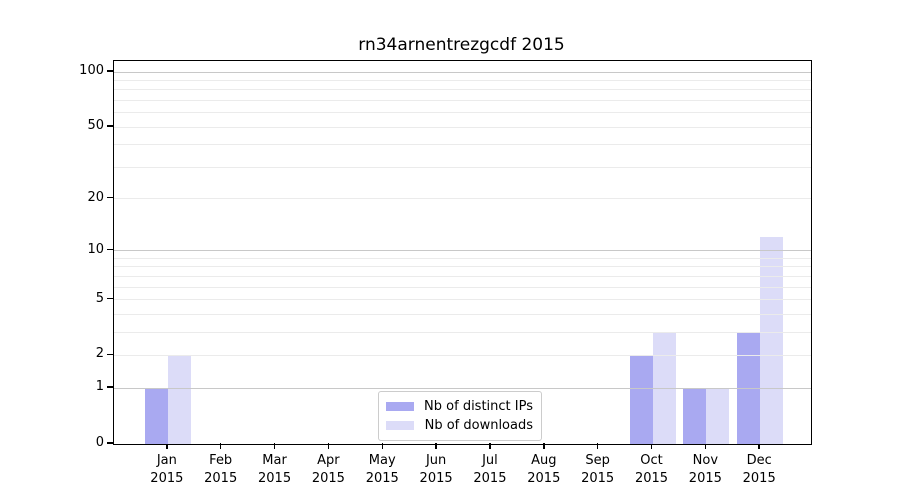 Image resolution: width=900 pixels, height=500 pixels. I want to click on y-tick-label: 5, so click(99, 298).